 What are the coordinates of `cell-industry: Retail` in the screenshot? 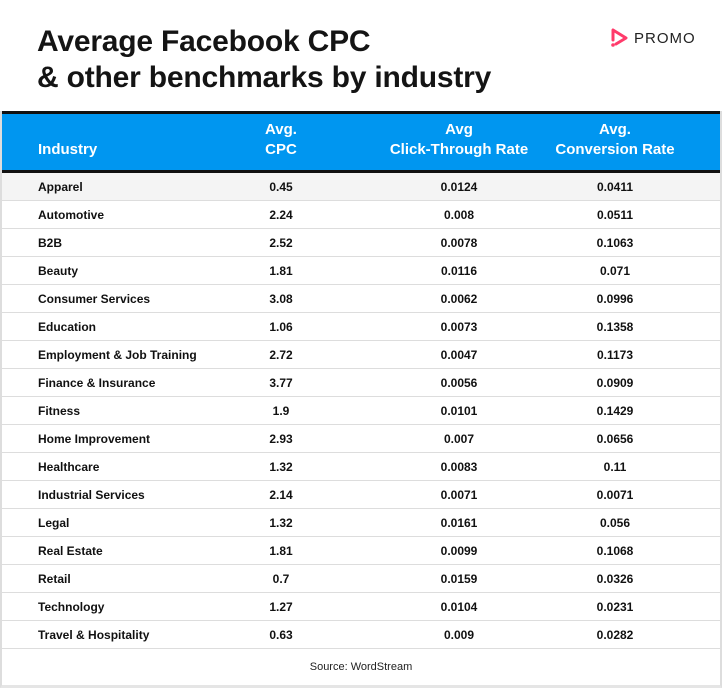 It's located at (54, 579).